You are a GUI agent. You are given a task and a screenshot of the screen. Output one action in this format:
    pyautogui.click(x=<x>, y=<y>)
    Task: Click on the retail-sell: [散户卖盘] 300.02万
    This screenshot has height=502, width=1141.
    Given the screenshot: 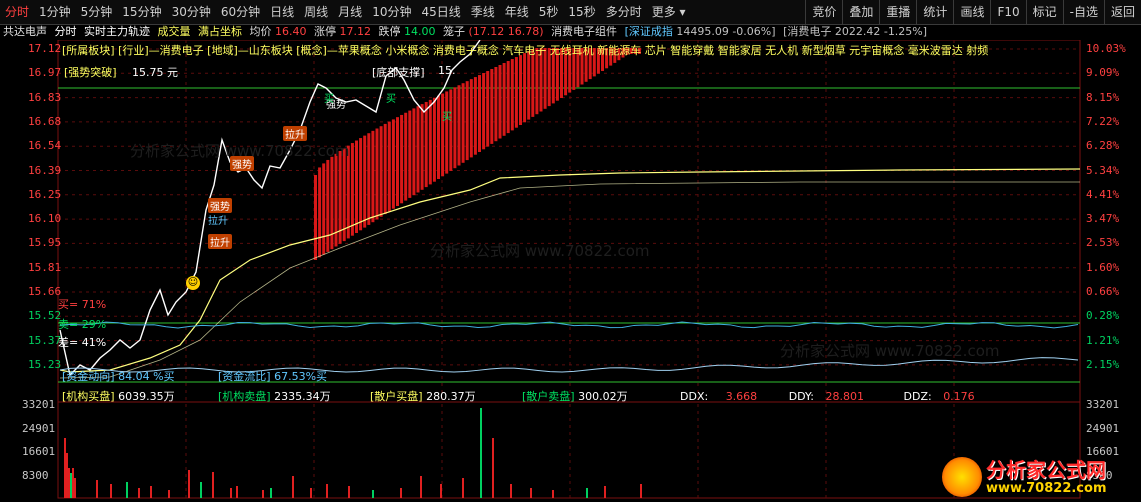 What is the action you would take?
    pyautogui.click(x=575, y=396)
    